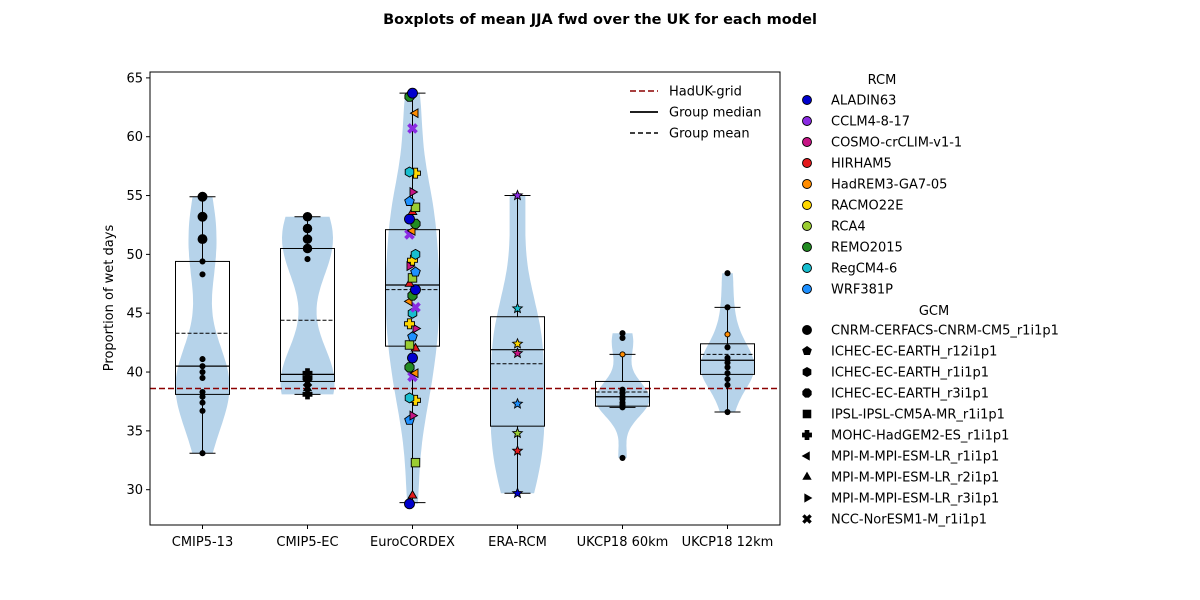 This screenshot has width=1200, height=600. Describe the element at coordinates (134, 373) in the screenshot. I see `y-tick-label-2: 40` at that location.